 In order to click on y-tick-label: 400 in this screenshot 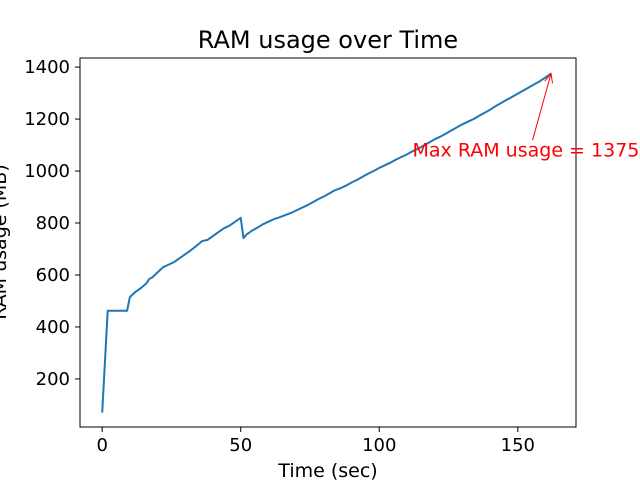, I will do `click(53, 327)`.